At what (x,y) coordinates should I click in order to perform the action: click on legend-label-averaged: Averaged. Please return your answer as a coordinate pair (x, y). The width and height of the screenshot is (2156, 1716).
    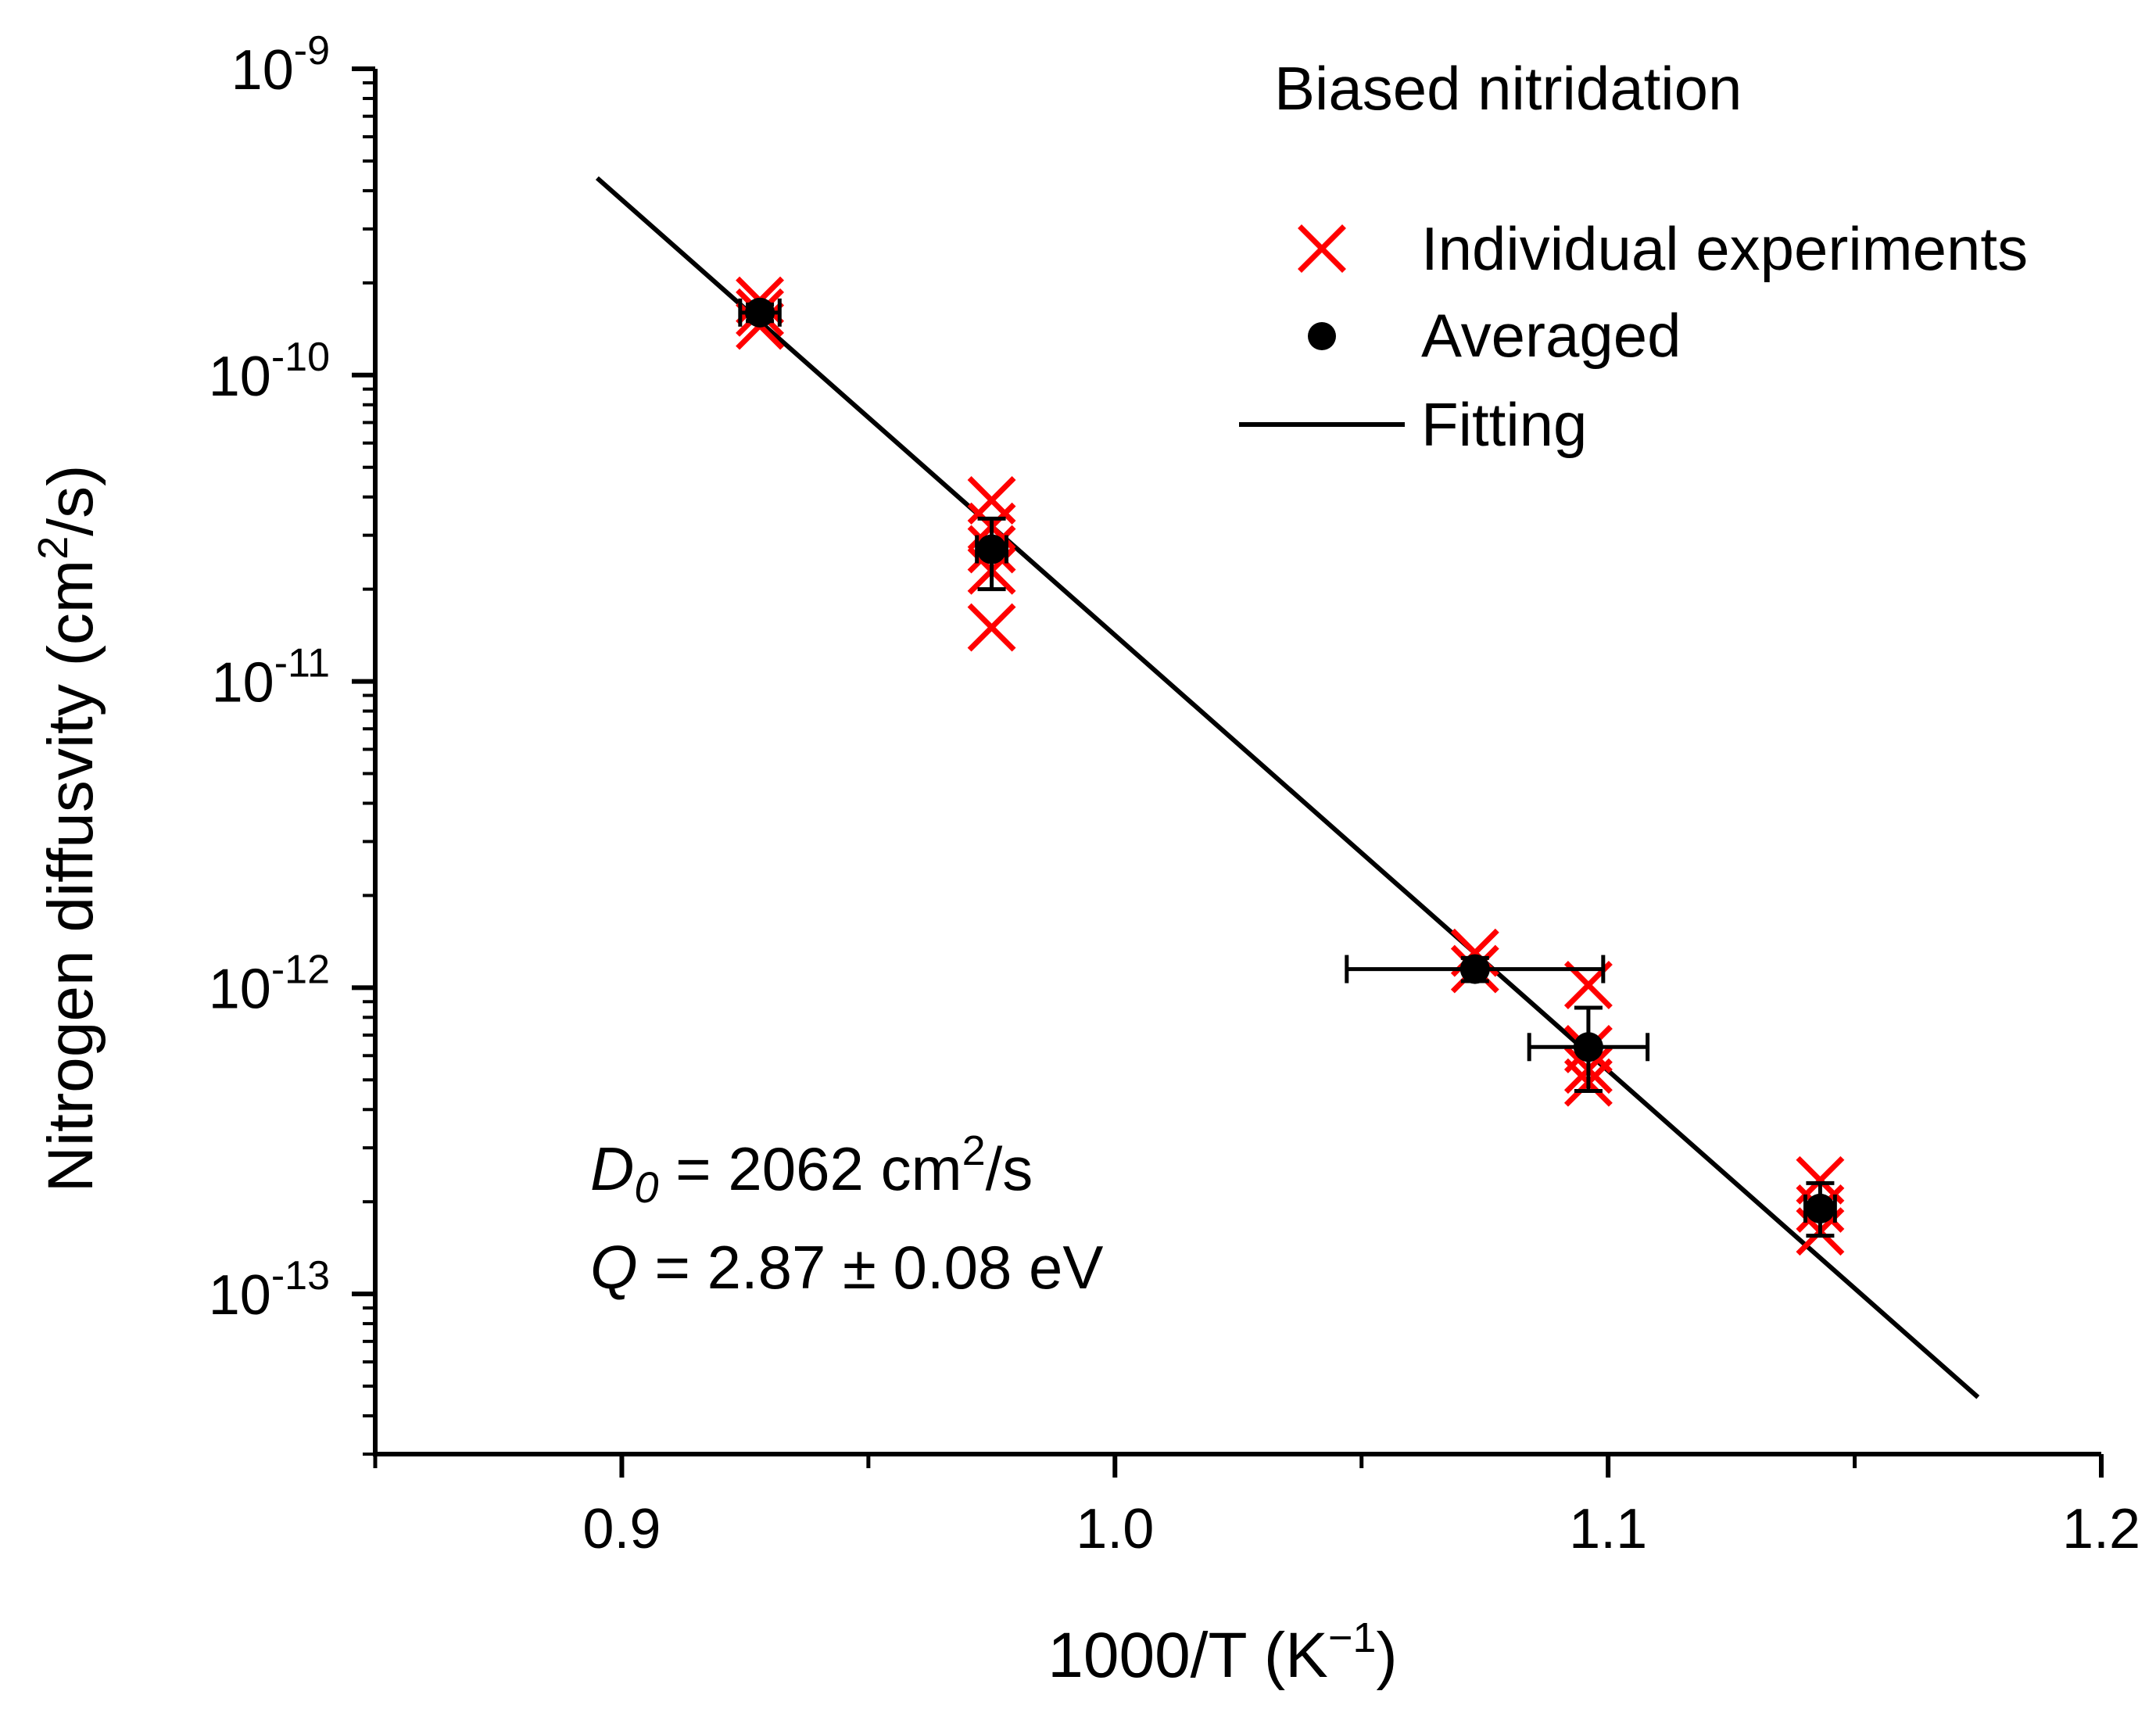
    Looking at the image, I should click on (1551, 335).